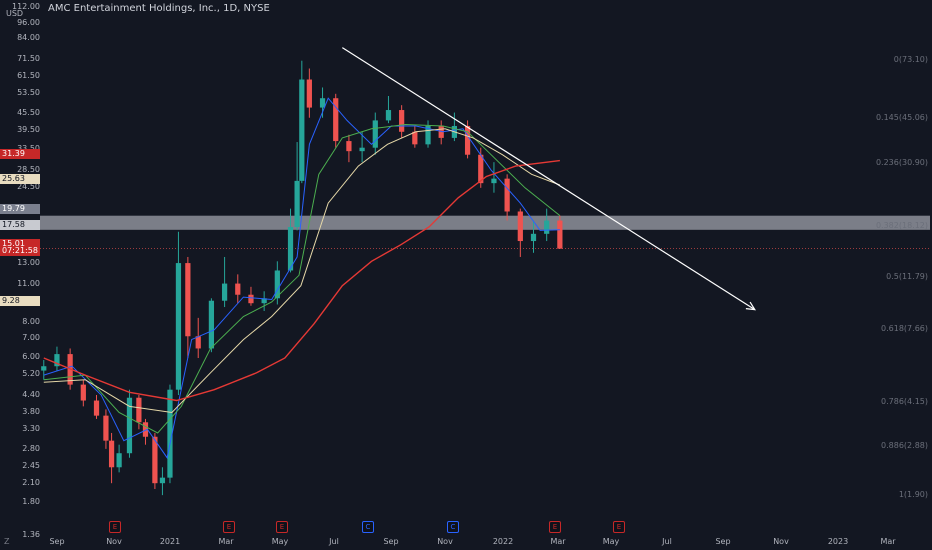 The image size is (932, 550). What do you see at coordinates (170, 541) in the screenshot?
I see `time-tick-label: 2021` at bounding box center [170, 541].